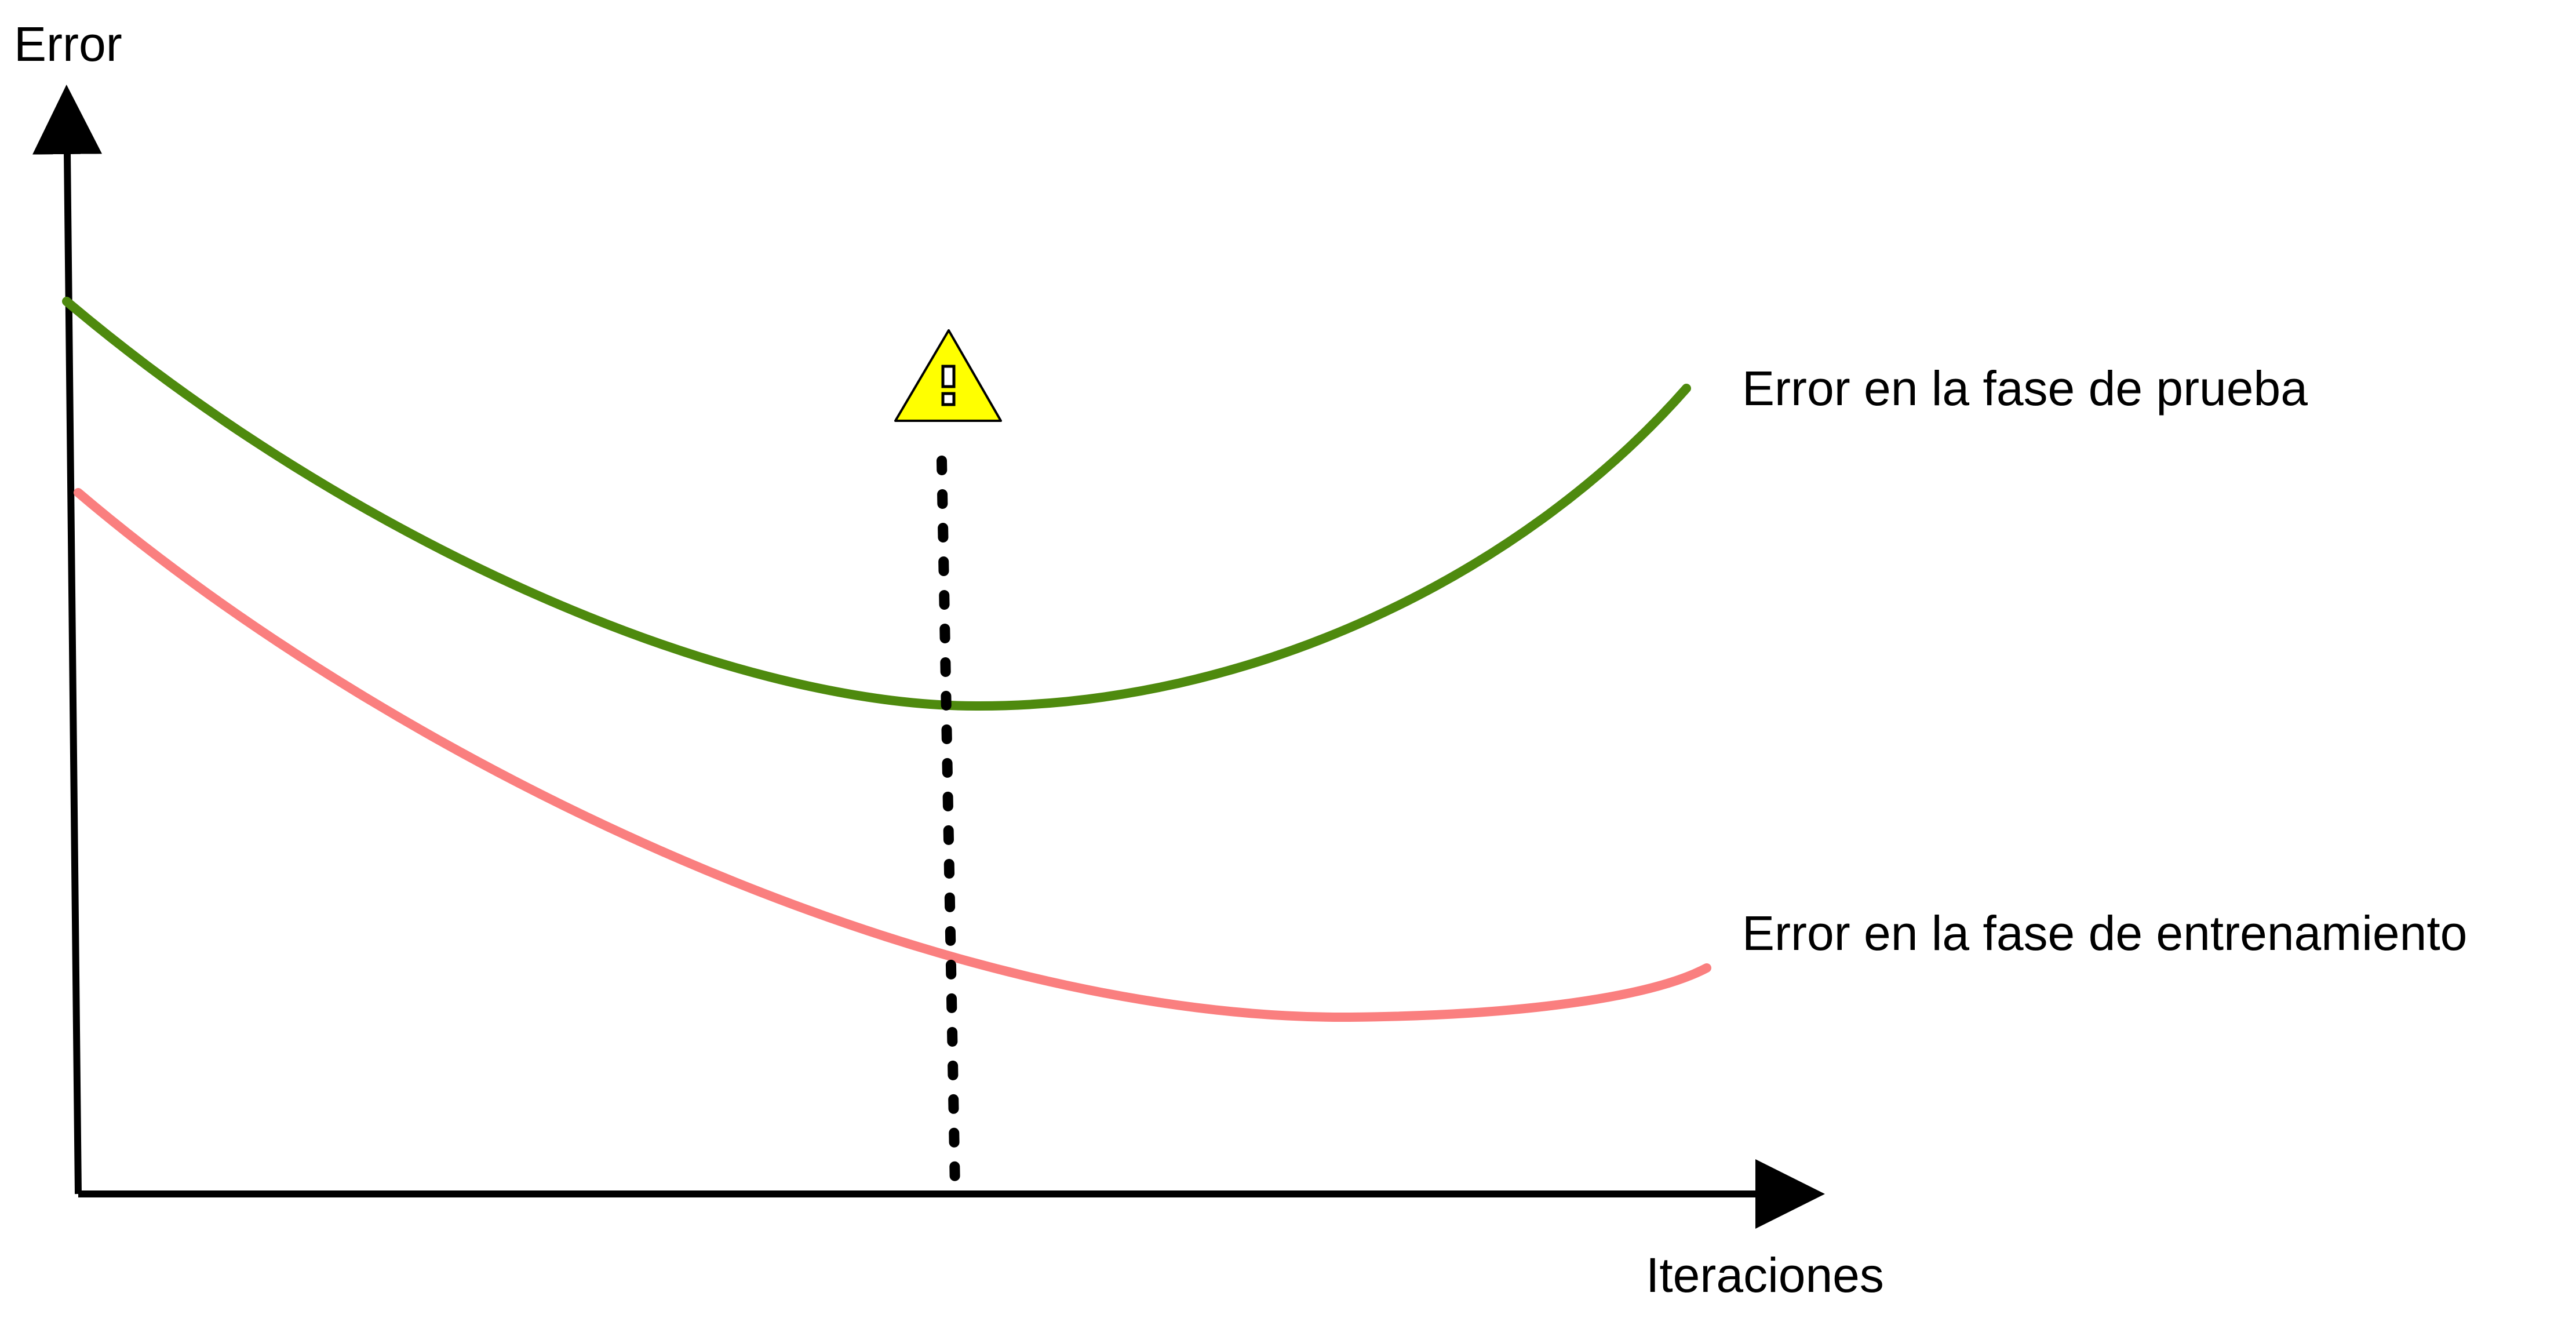 The width and height of the screenshot is (2576, 1318). I want to click on y-axis, so click(67, 640).